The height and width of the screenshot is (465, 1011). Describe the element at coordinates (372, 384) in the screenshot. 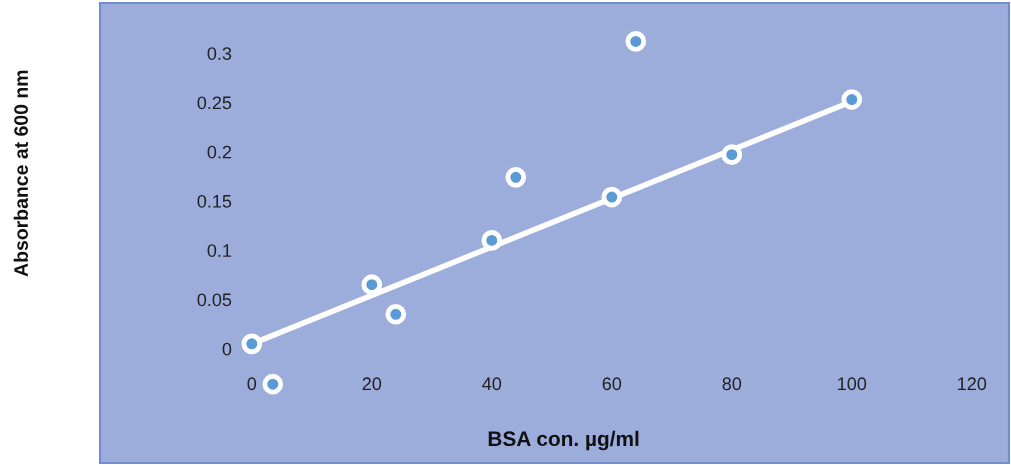

I see `x-tick-label: 20` at that location.